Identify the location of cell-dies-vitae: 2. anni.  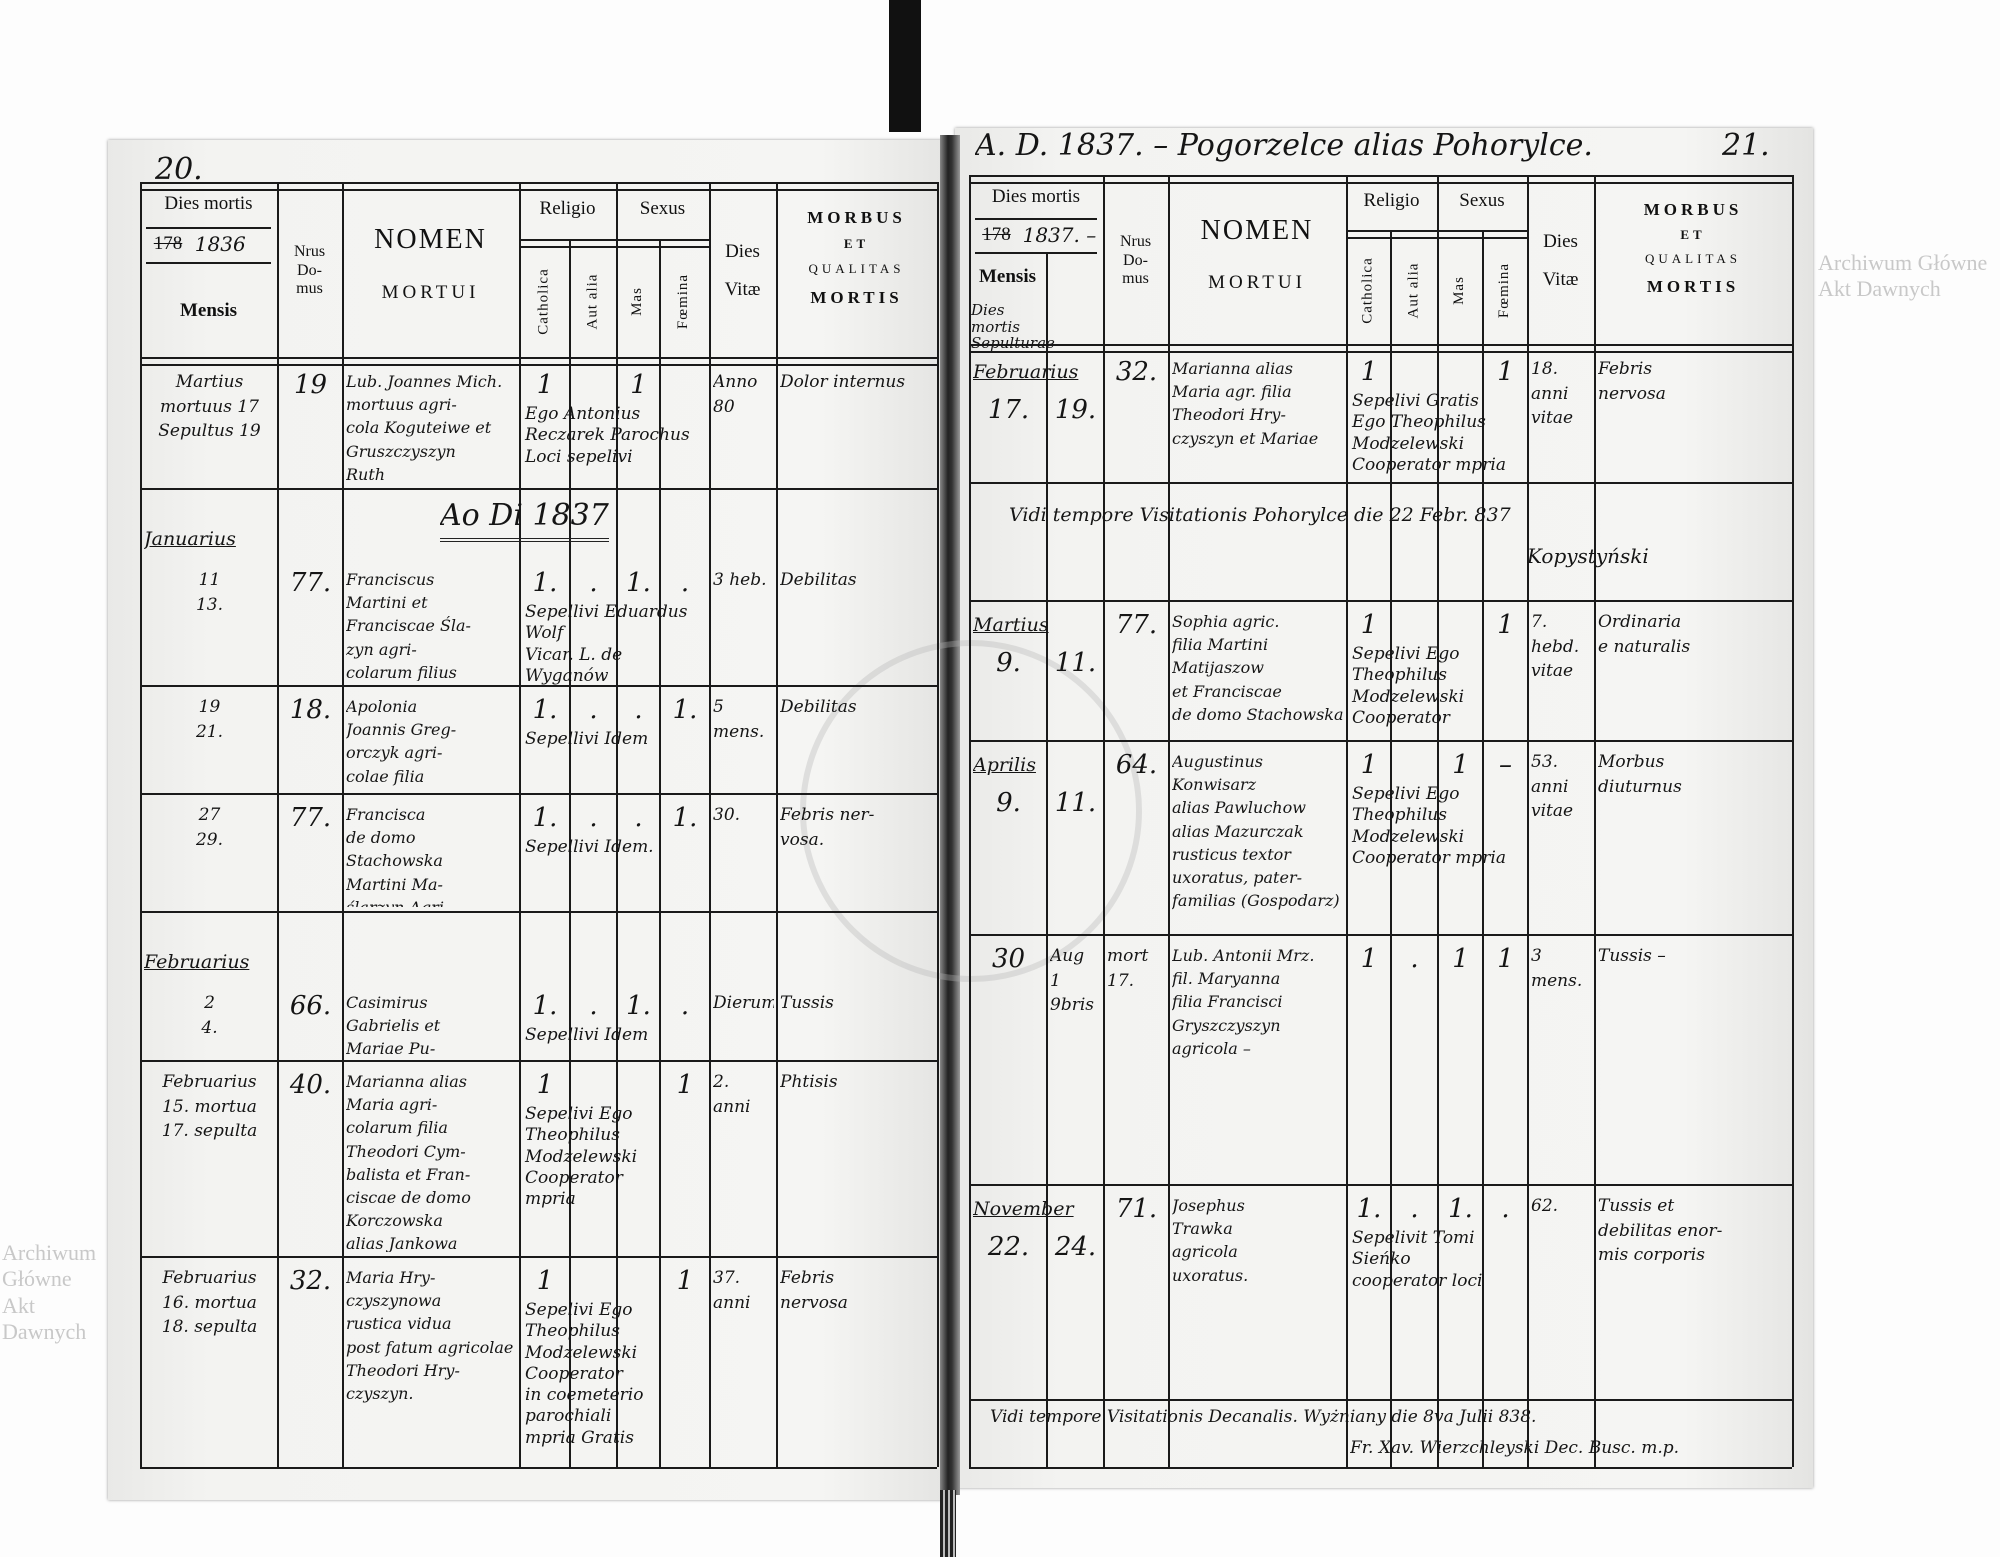
(732, 1094).